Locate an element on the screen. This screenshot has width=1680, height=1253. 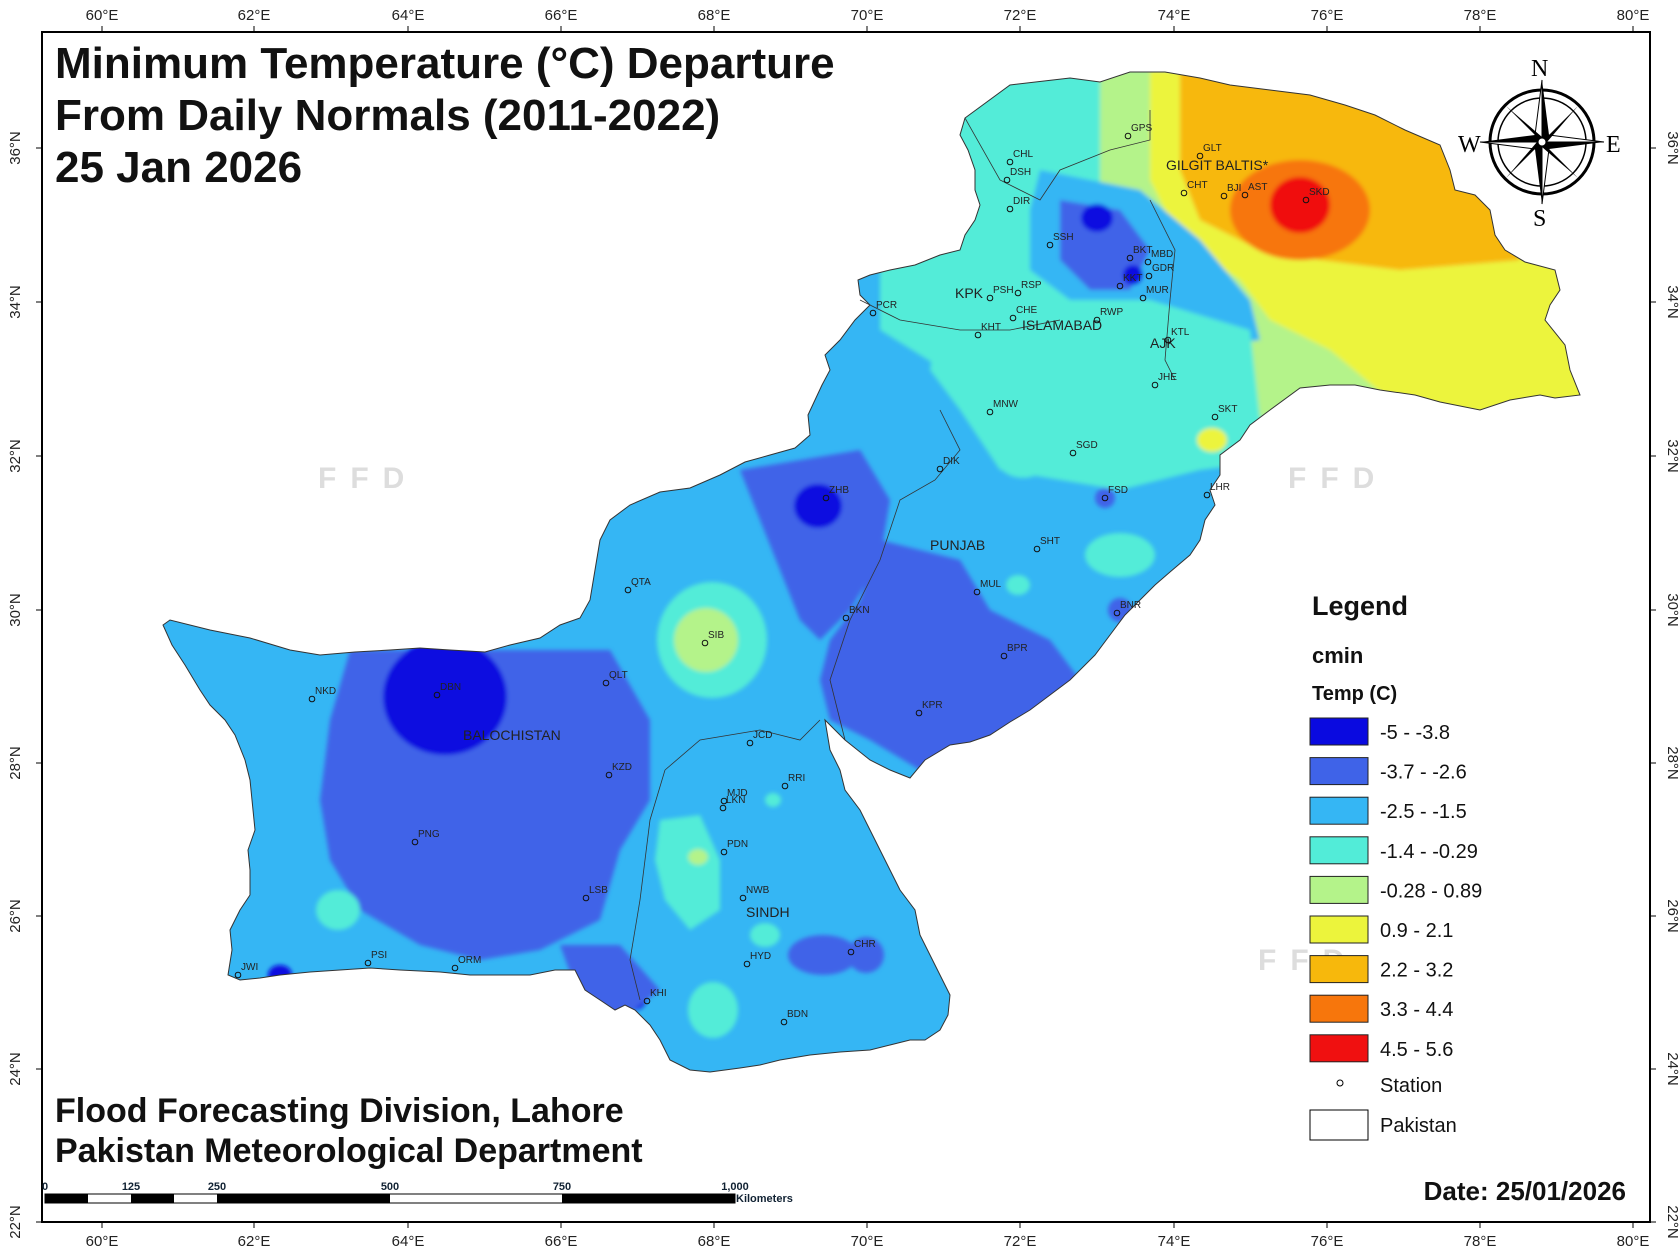
scale-label: 750 is located at coordinates (562, 1187).